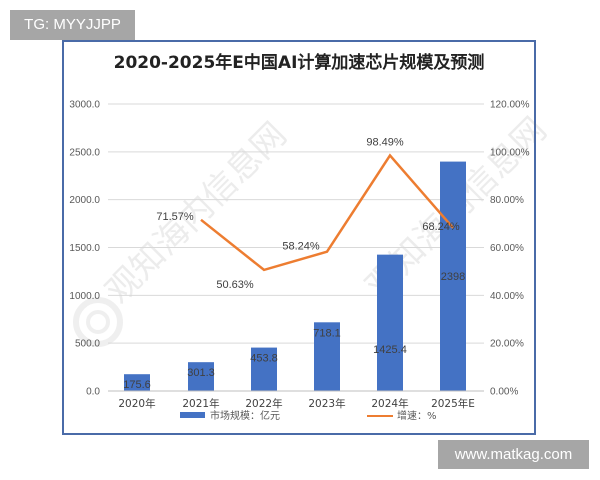 This screenshot has width=600, height=480. Describe the element at coordinates (84, 296) in the screenshot. I see `left-tick-label: 1000.0` at that location.